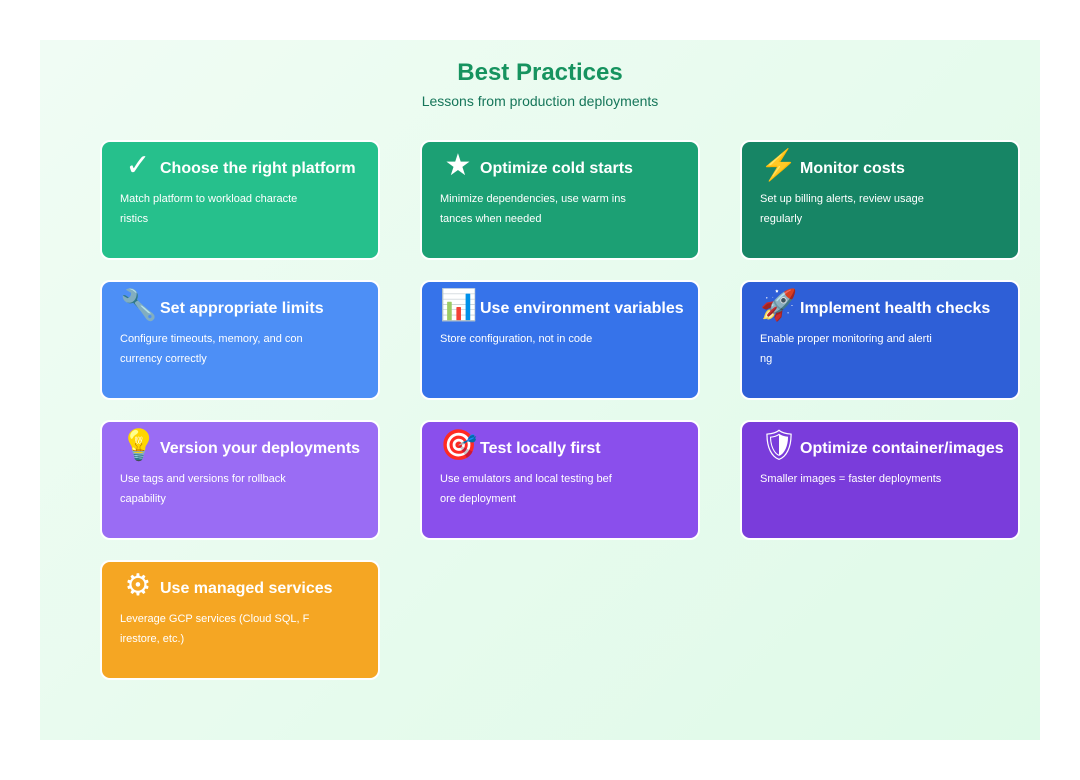 The image size is (1080, 780). I want to click on description-line: ore deployment, so click(478, 499).